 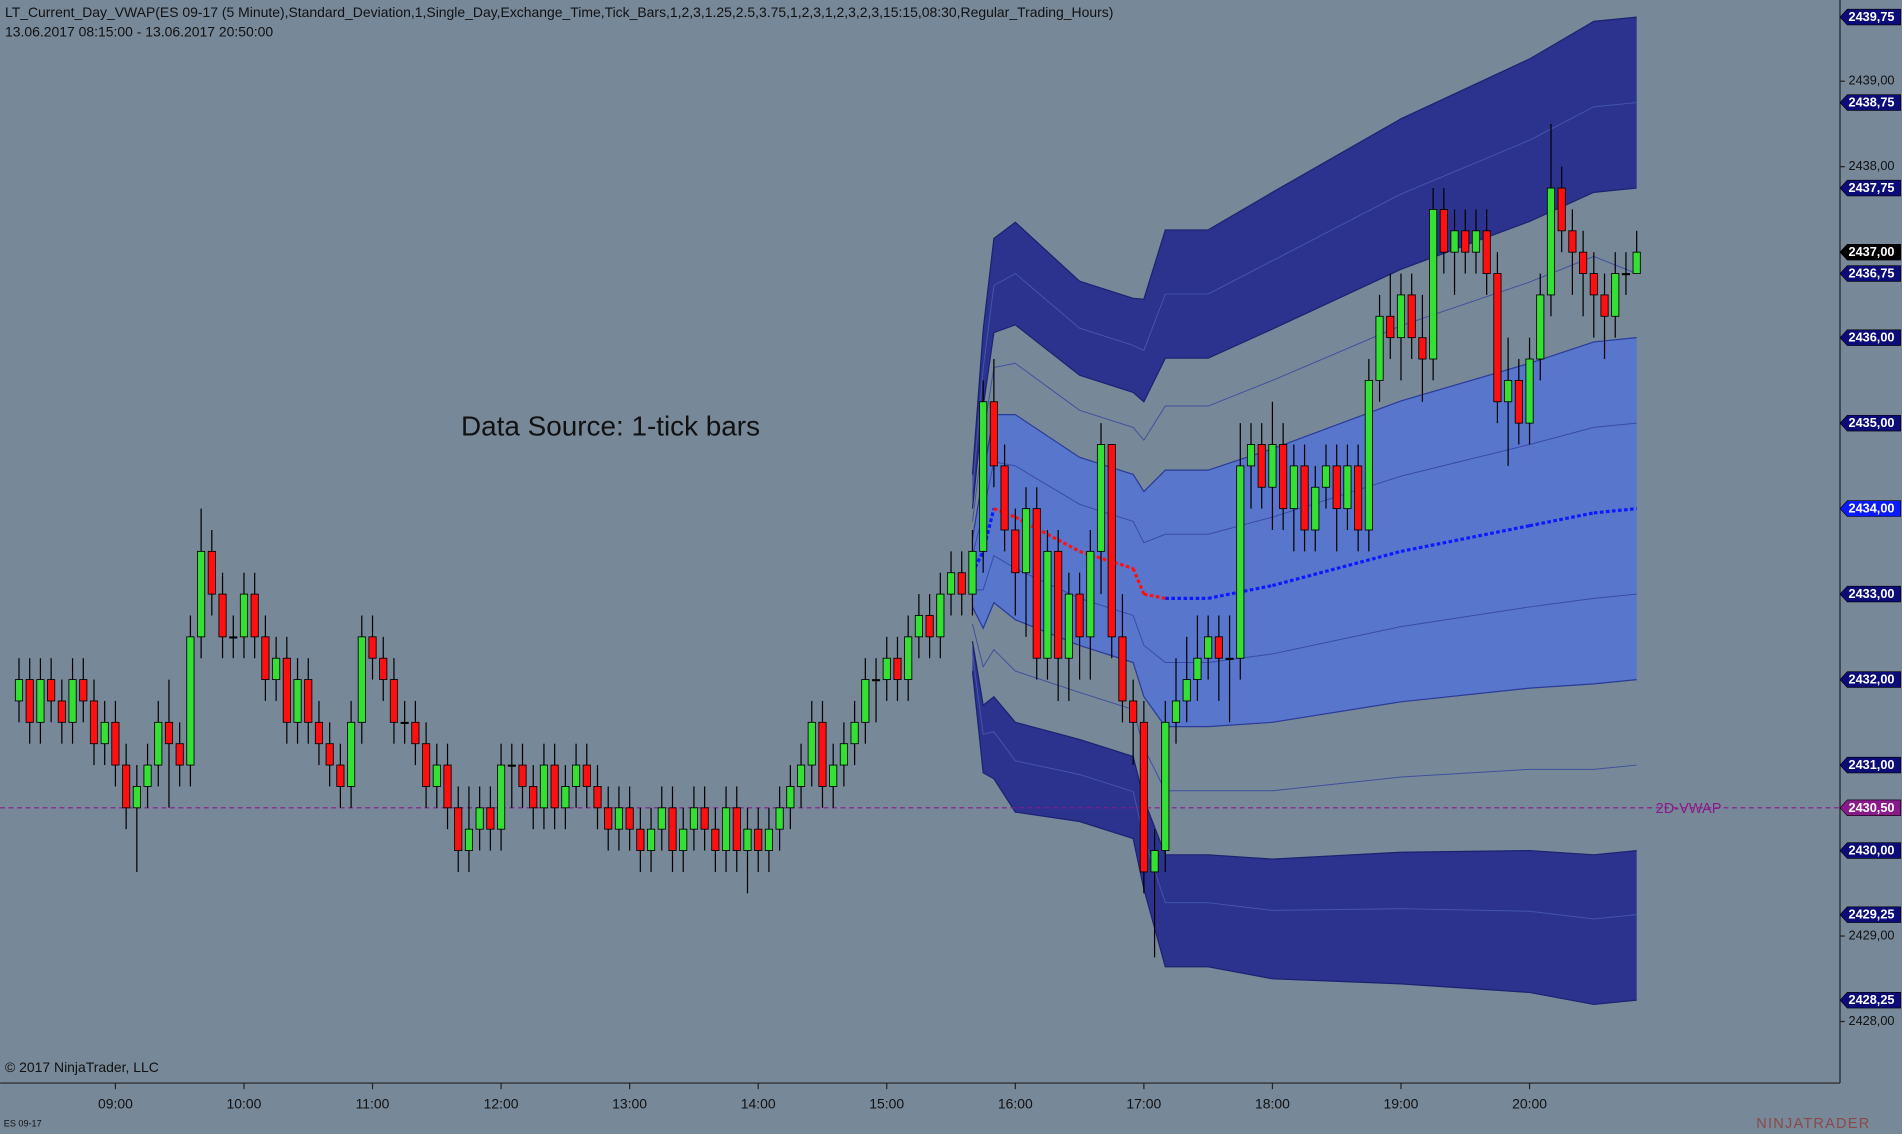 I want to click on x-tick-label: 14:00, so click(x=758, y=1104).